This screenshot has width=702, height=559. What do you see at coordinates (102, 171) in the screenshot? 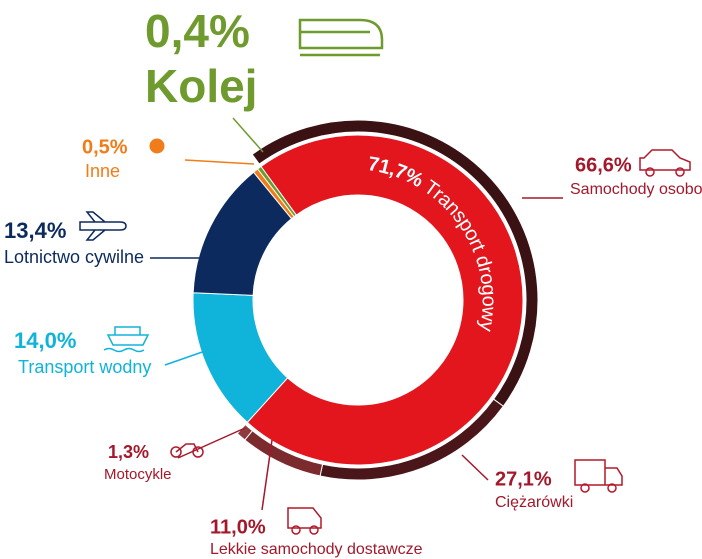
I see `category-label: Inne` at bounding box center [102, 171].